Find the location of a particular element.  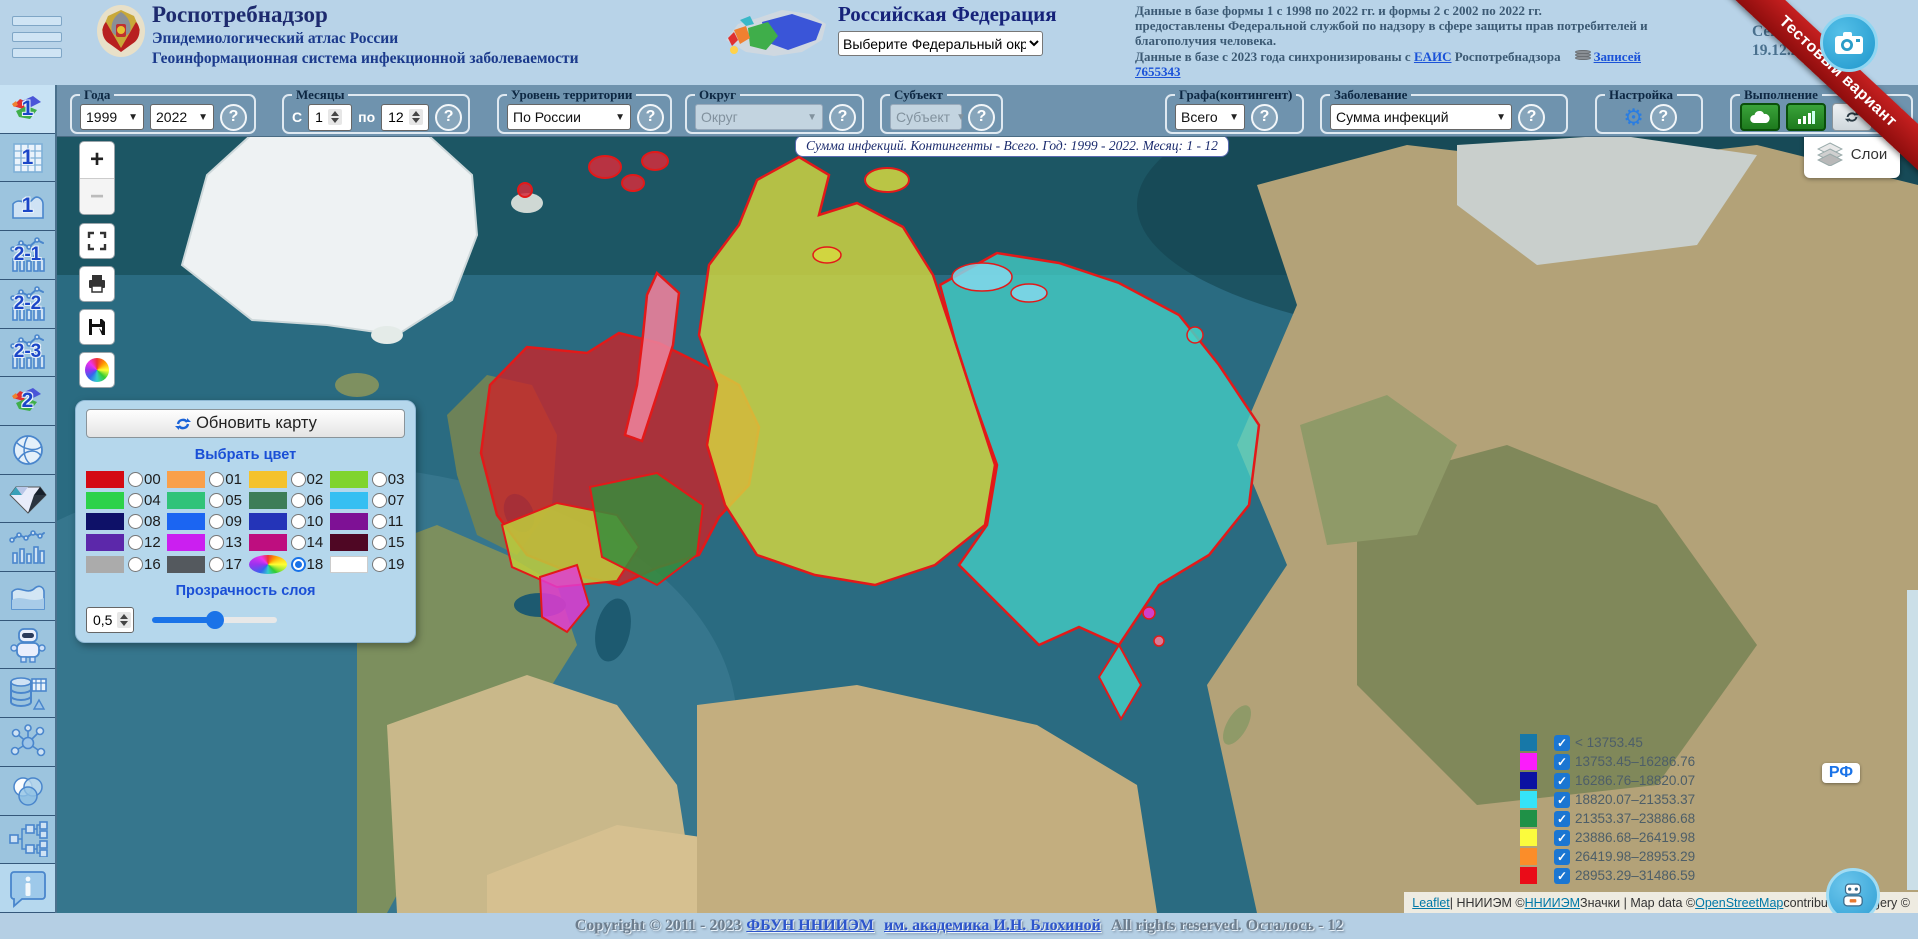

sidebar-item-map-2: 2 is located at coordinates (27, 401).